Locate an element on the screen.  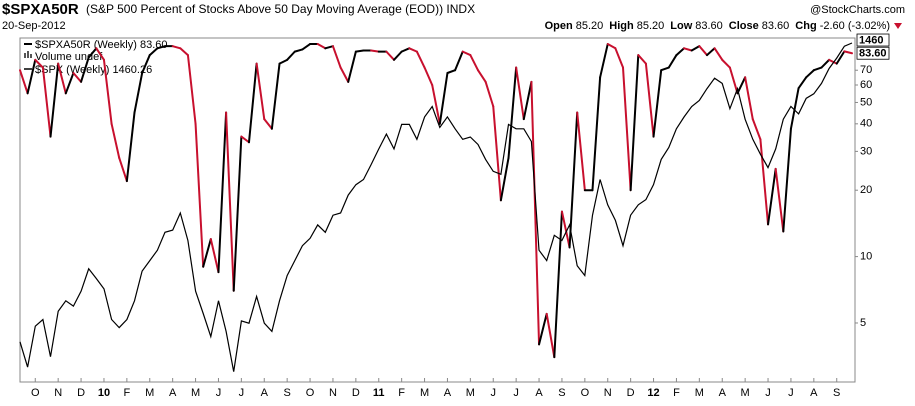
chart-title: $SPXA50R is located at coordinates (40, 9).